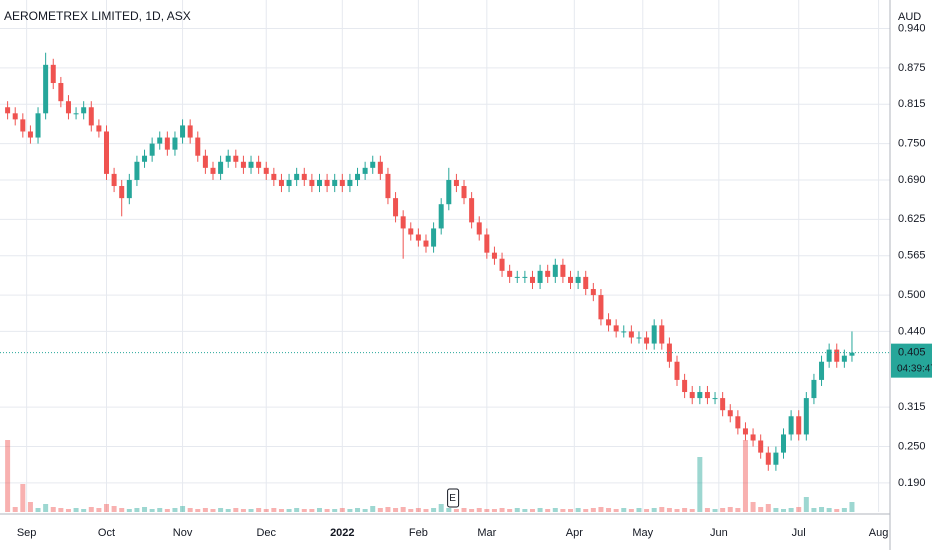 The height and width of the screenshot is (550, 932). Describe the element at coordinates (912, 219) in the screenshot. I see `y-tick-label: 0.625` at that location.